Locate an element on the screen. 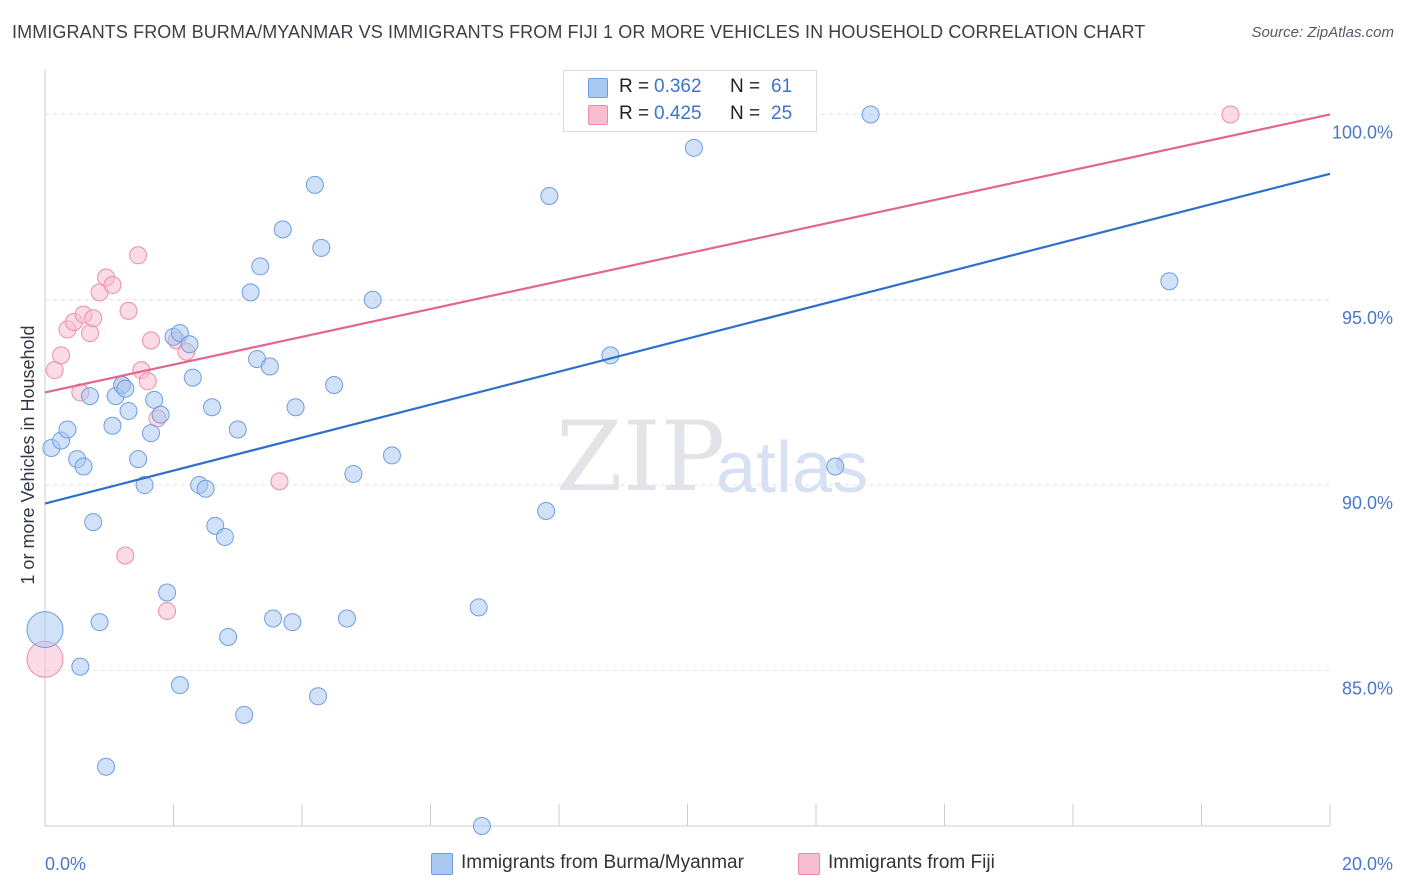 Image resolution: width=1406 pixels, height=892 pixels. y-tick-label: 95.0% is located at coordinates (1367, 318).